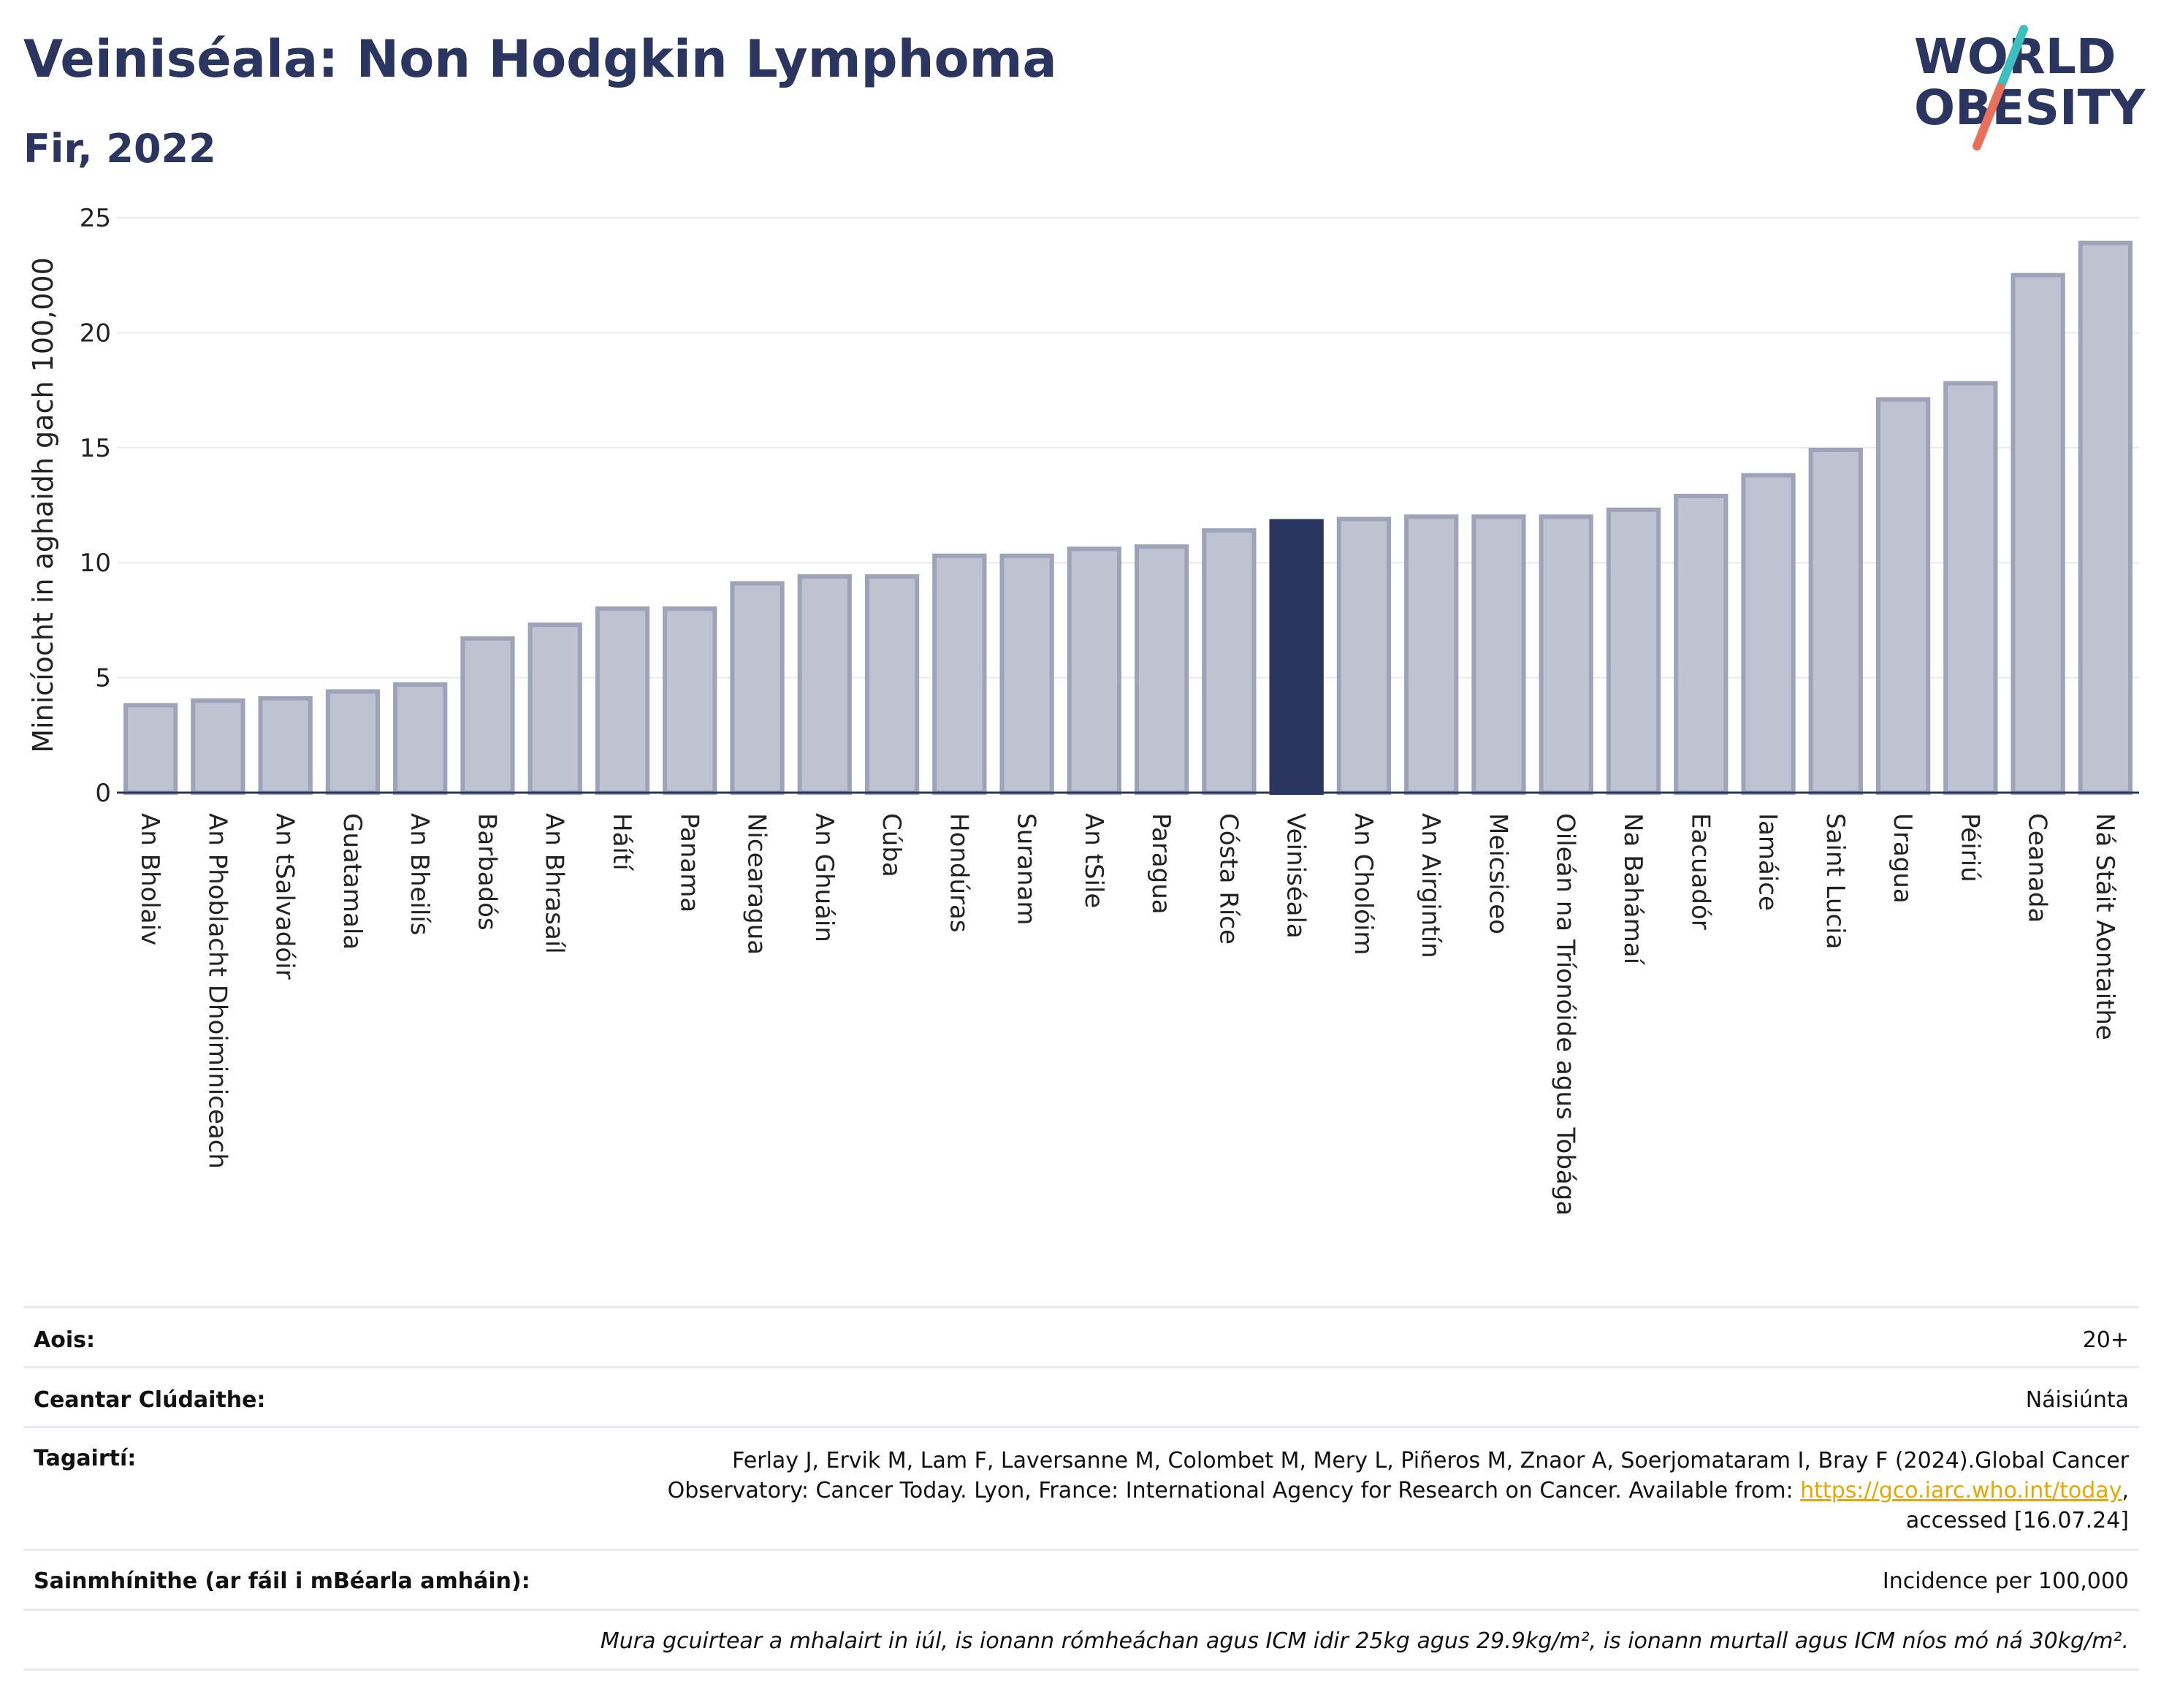 The image size is (2161, 1708). Describe the element at coordinates (1566, 654) in the screenshot. I see `bar-oile-n-na-tr-on-ide-agus-tob-ga` at that location.